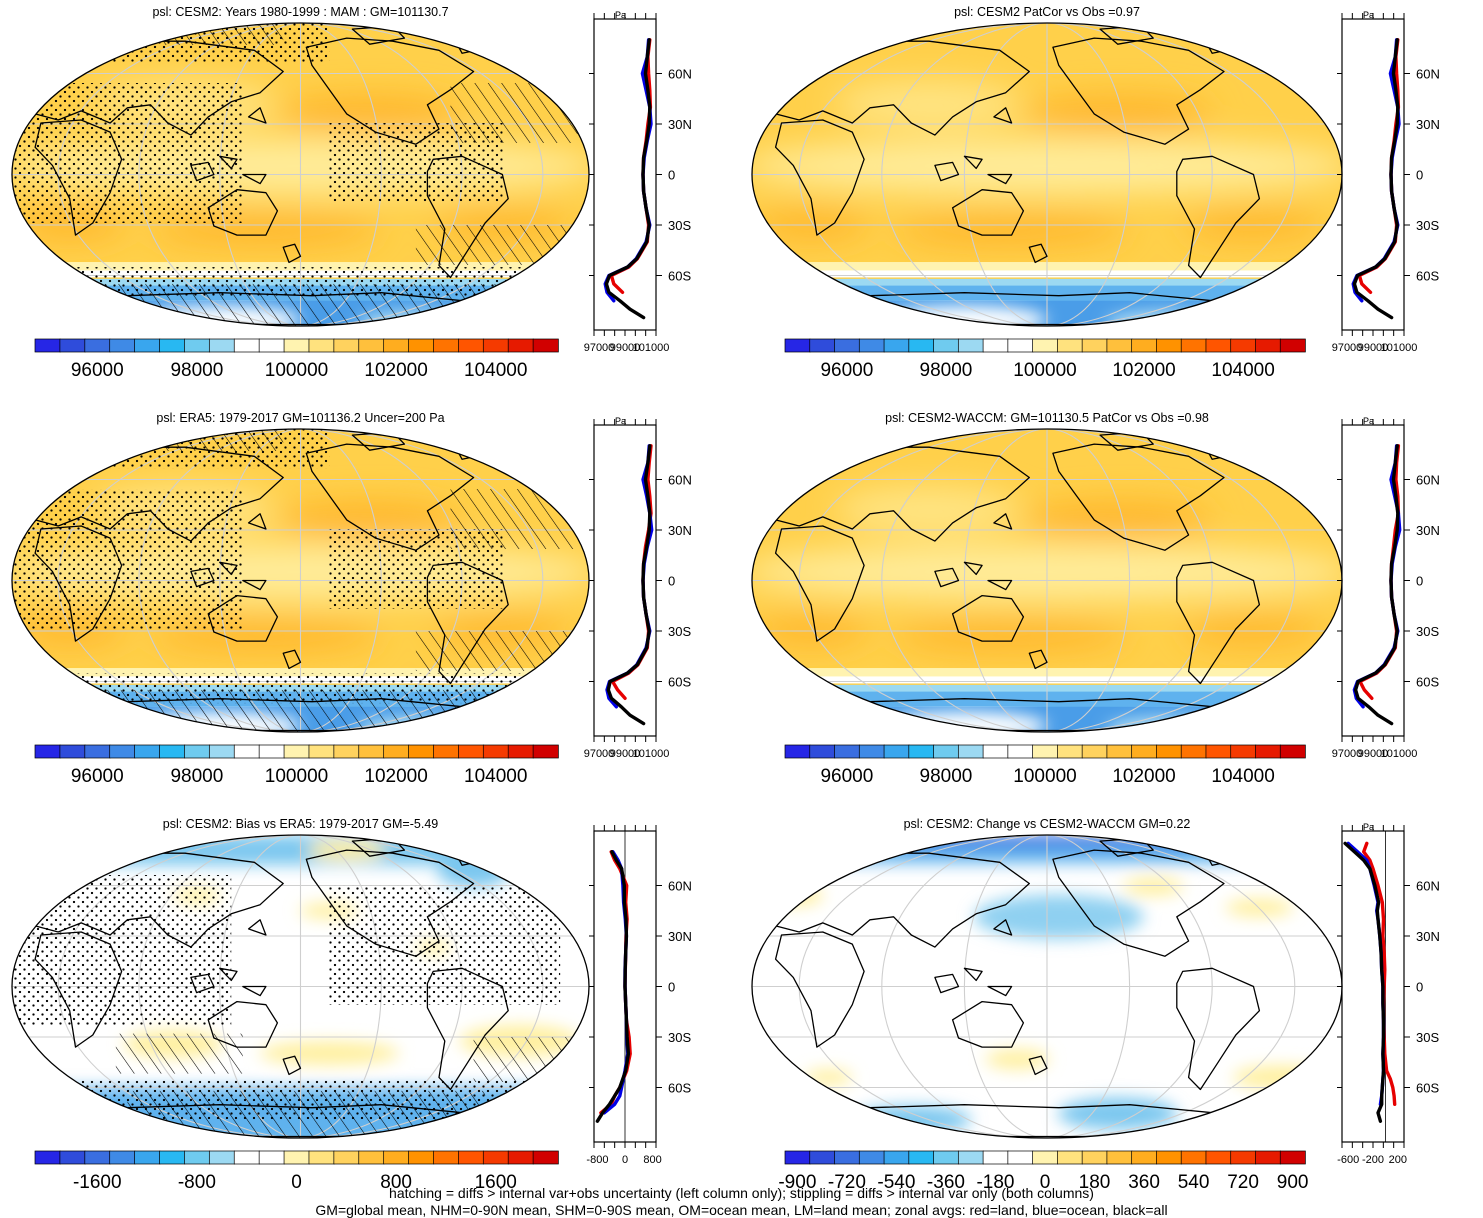 This screenshot has height=1218, width=1483. What do you see at coordinates (1293, 1182) in the screenshot?
I see `colorbar-tick-label: 900` at bounding box center [1293, 1182].